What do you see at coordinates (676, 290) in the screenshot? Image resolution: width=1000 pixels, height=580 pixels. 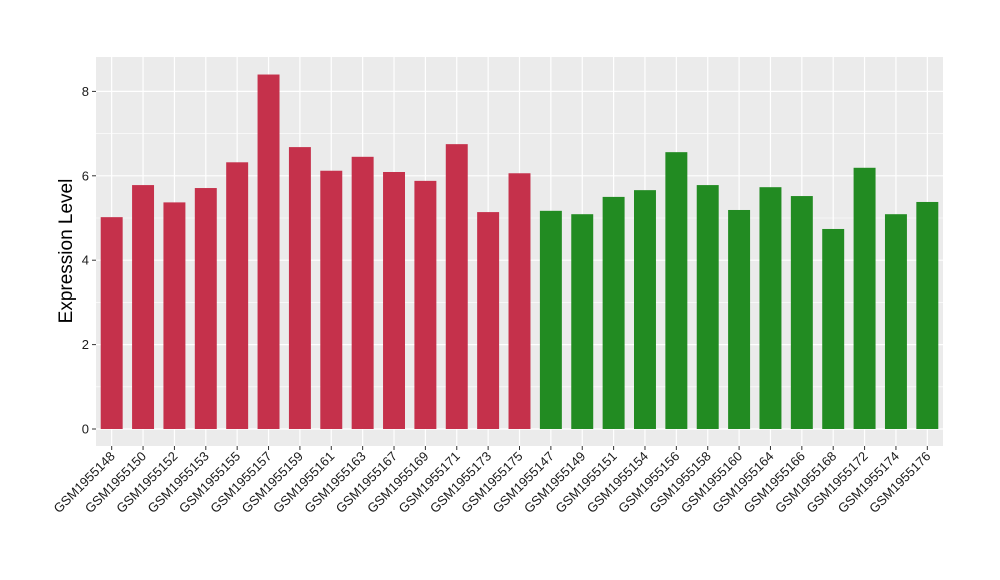 I see `bar-GSM1955156` at bounding box center [676, 290].